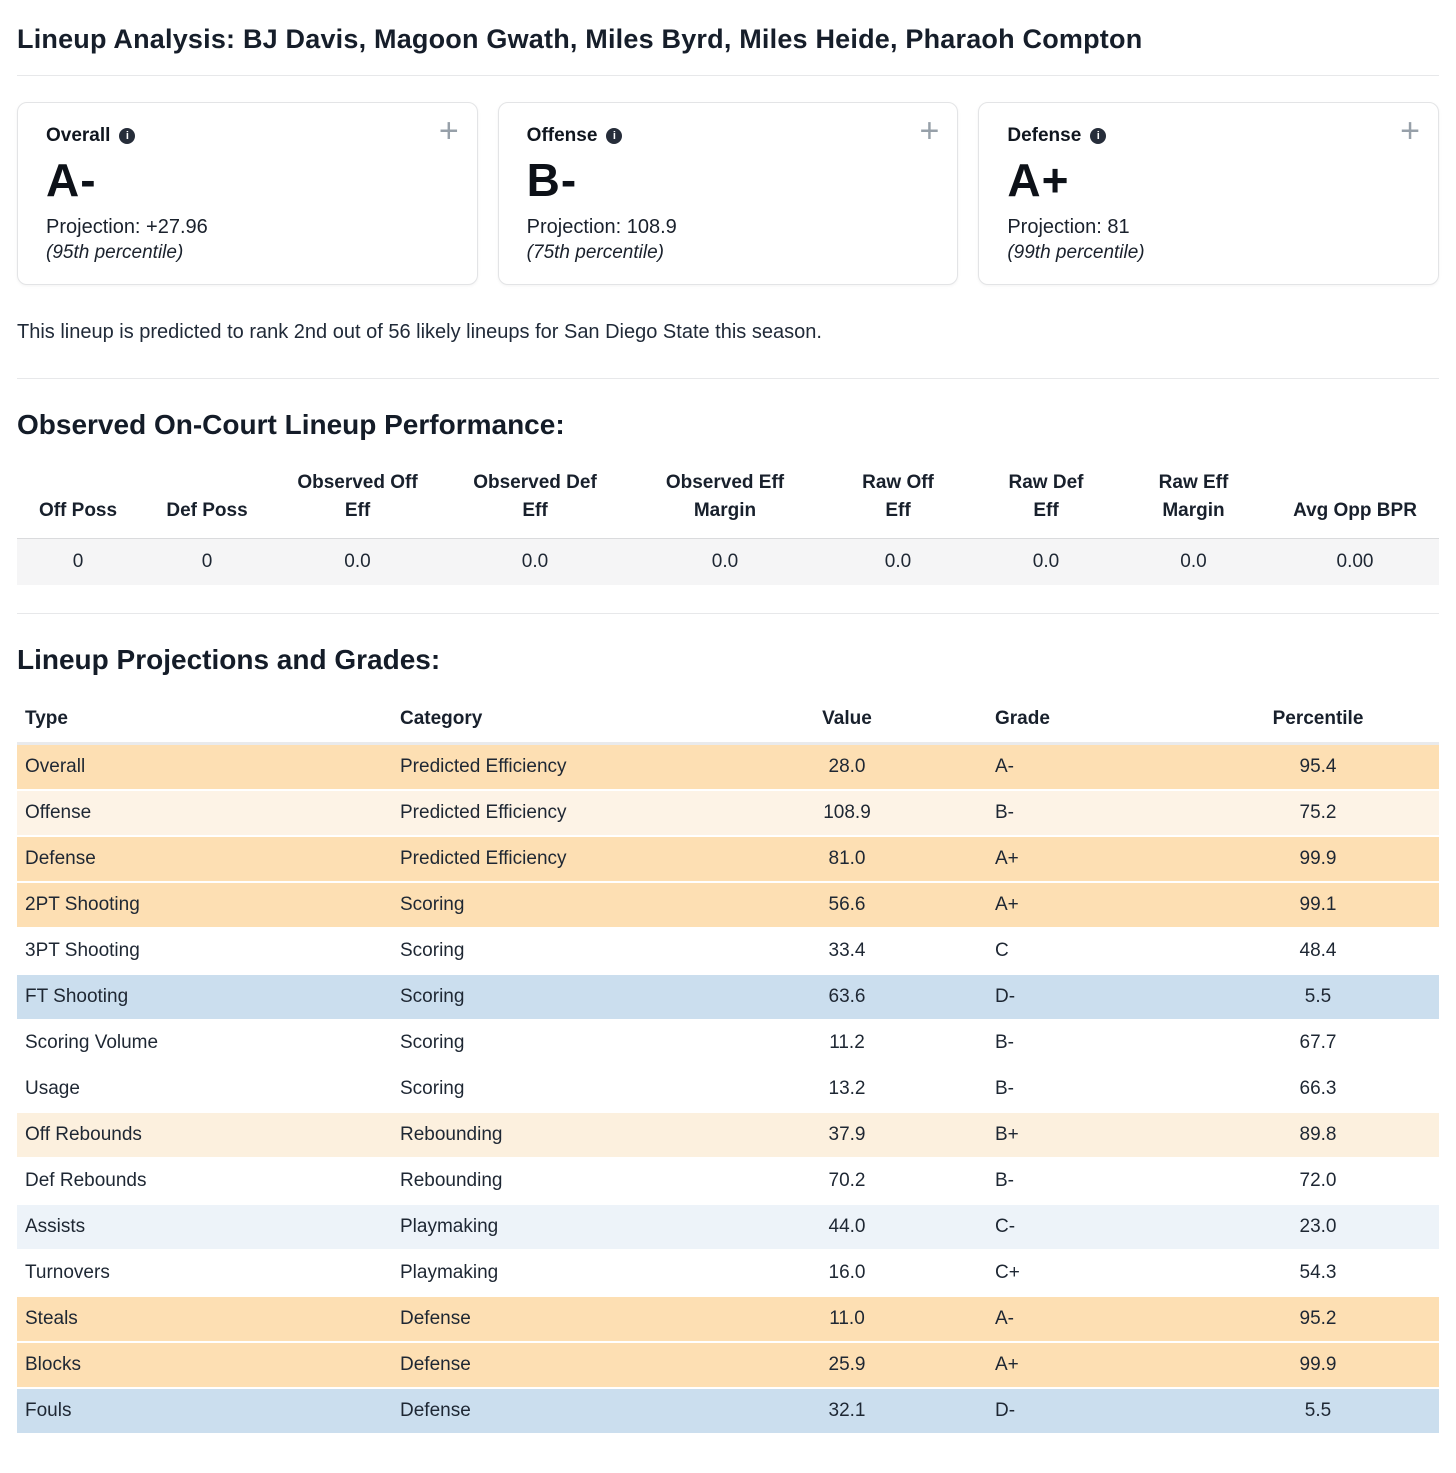 This screenshot has width=1456, height=1473. What do you see at coordinates (483, 767) in the screenshot?
I see `cell-category: Predicted Efficiency` at bounding box center [483, 767].